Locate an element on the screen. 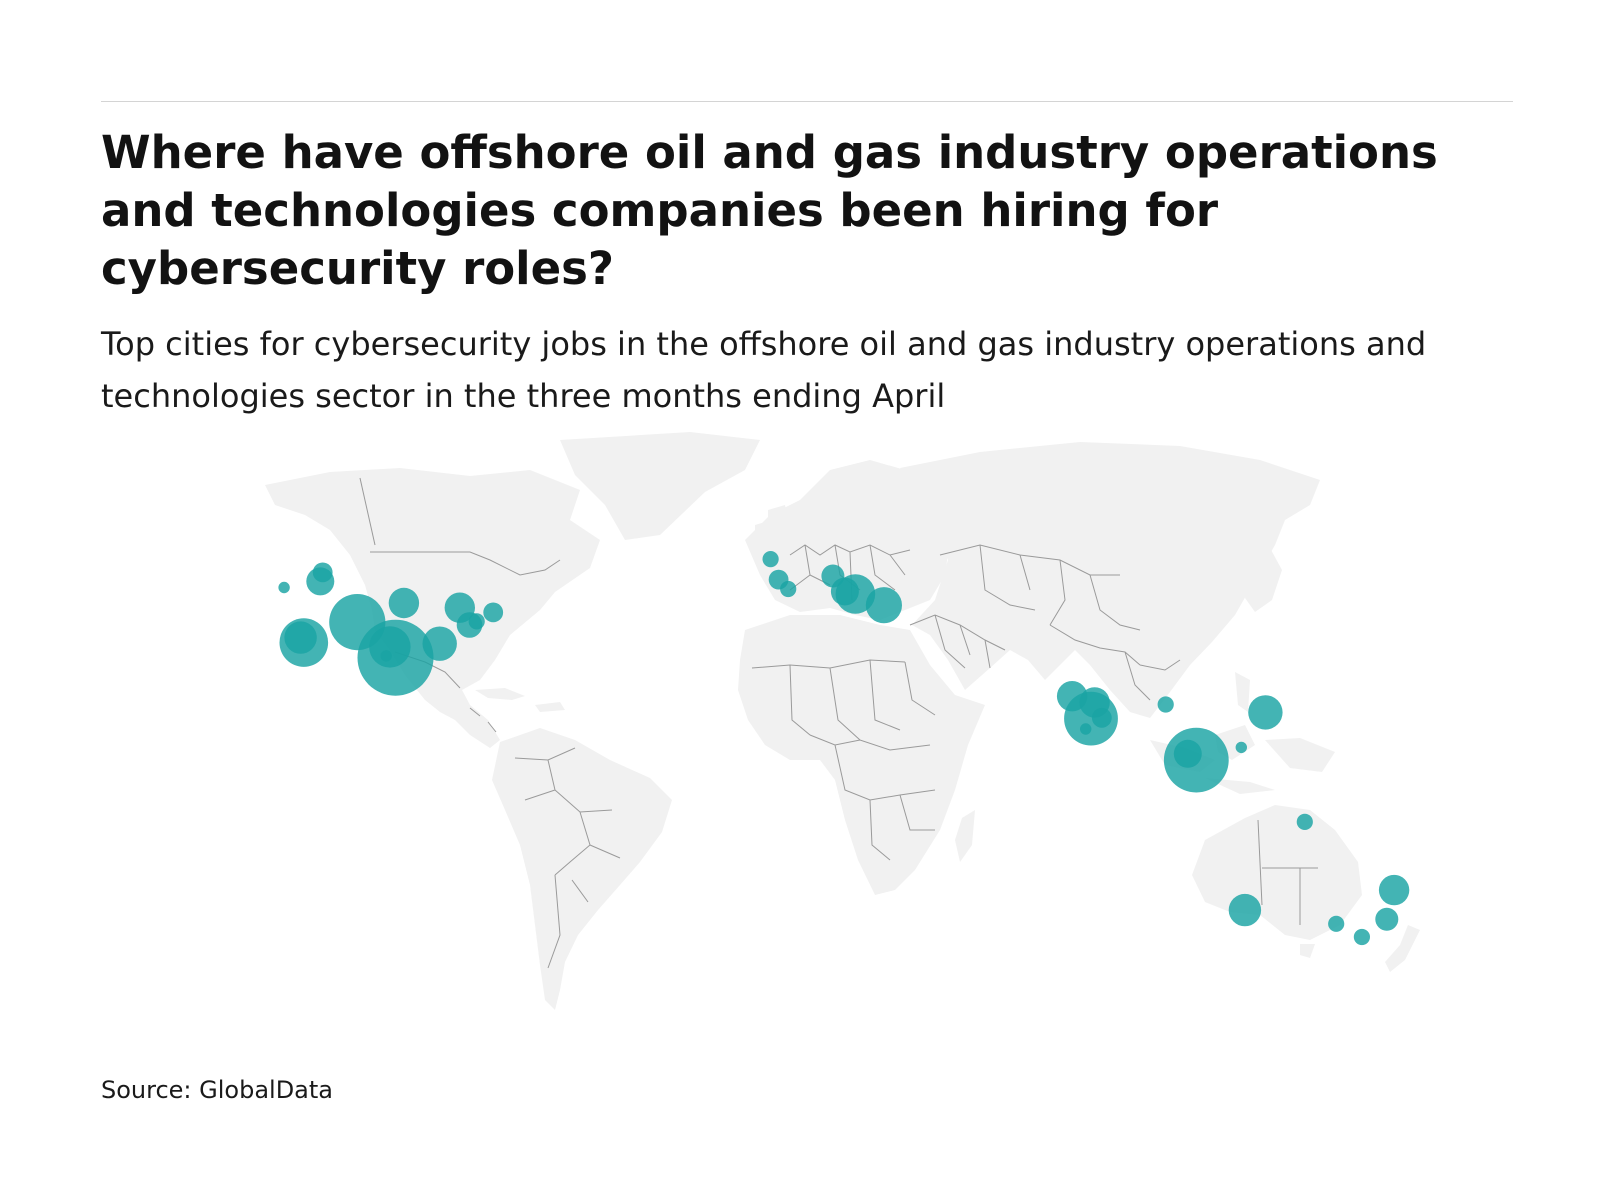 The image size is (1600, 1200). landmass-new-zealand is located at coordinates (1402, 948).